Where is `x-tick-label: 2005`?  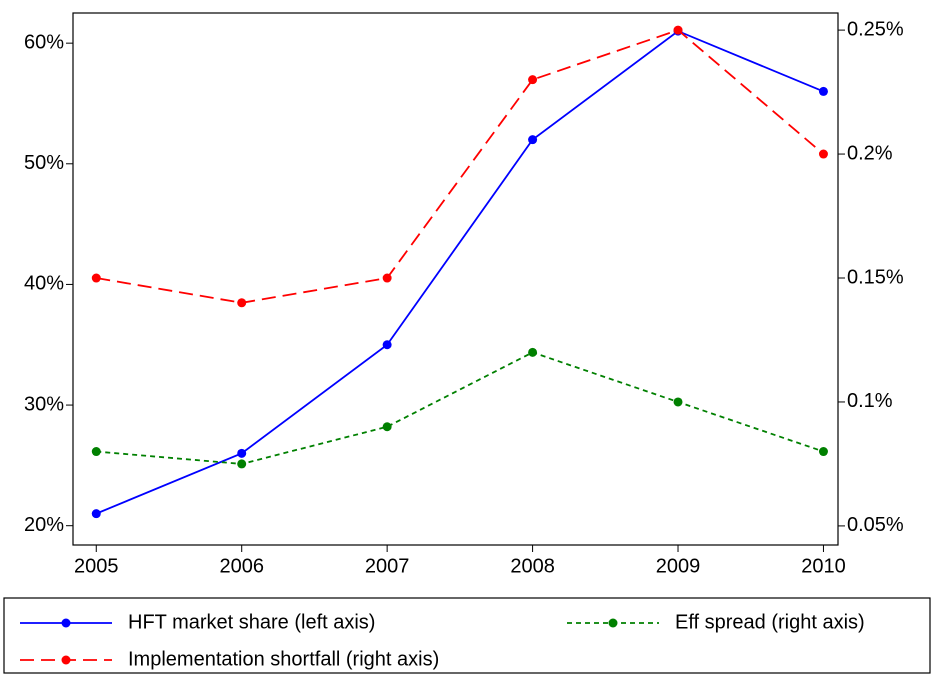 x-tick-label: 2005 is located at coordinates (96, 566).